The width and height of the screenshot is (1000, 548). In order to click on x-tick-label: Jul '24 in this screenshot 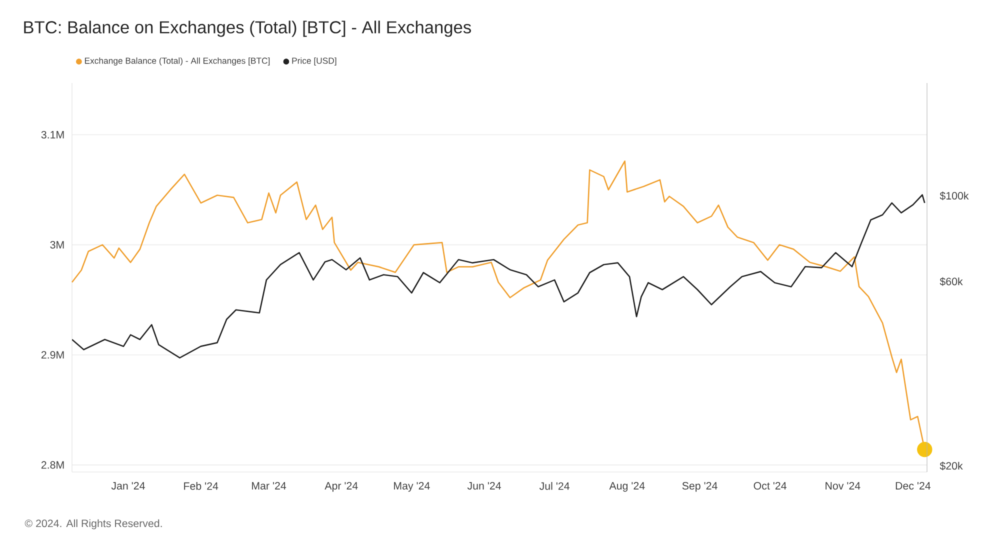, I will do `click(554, 486)`.